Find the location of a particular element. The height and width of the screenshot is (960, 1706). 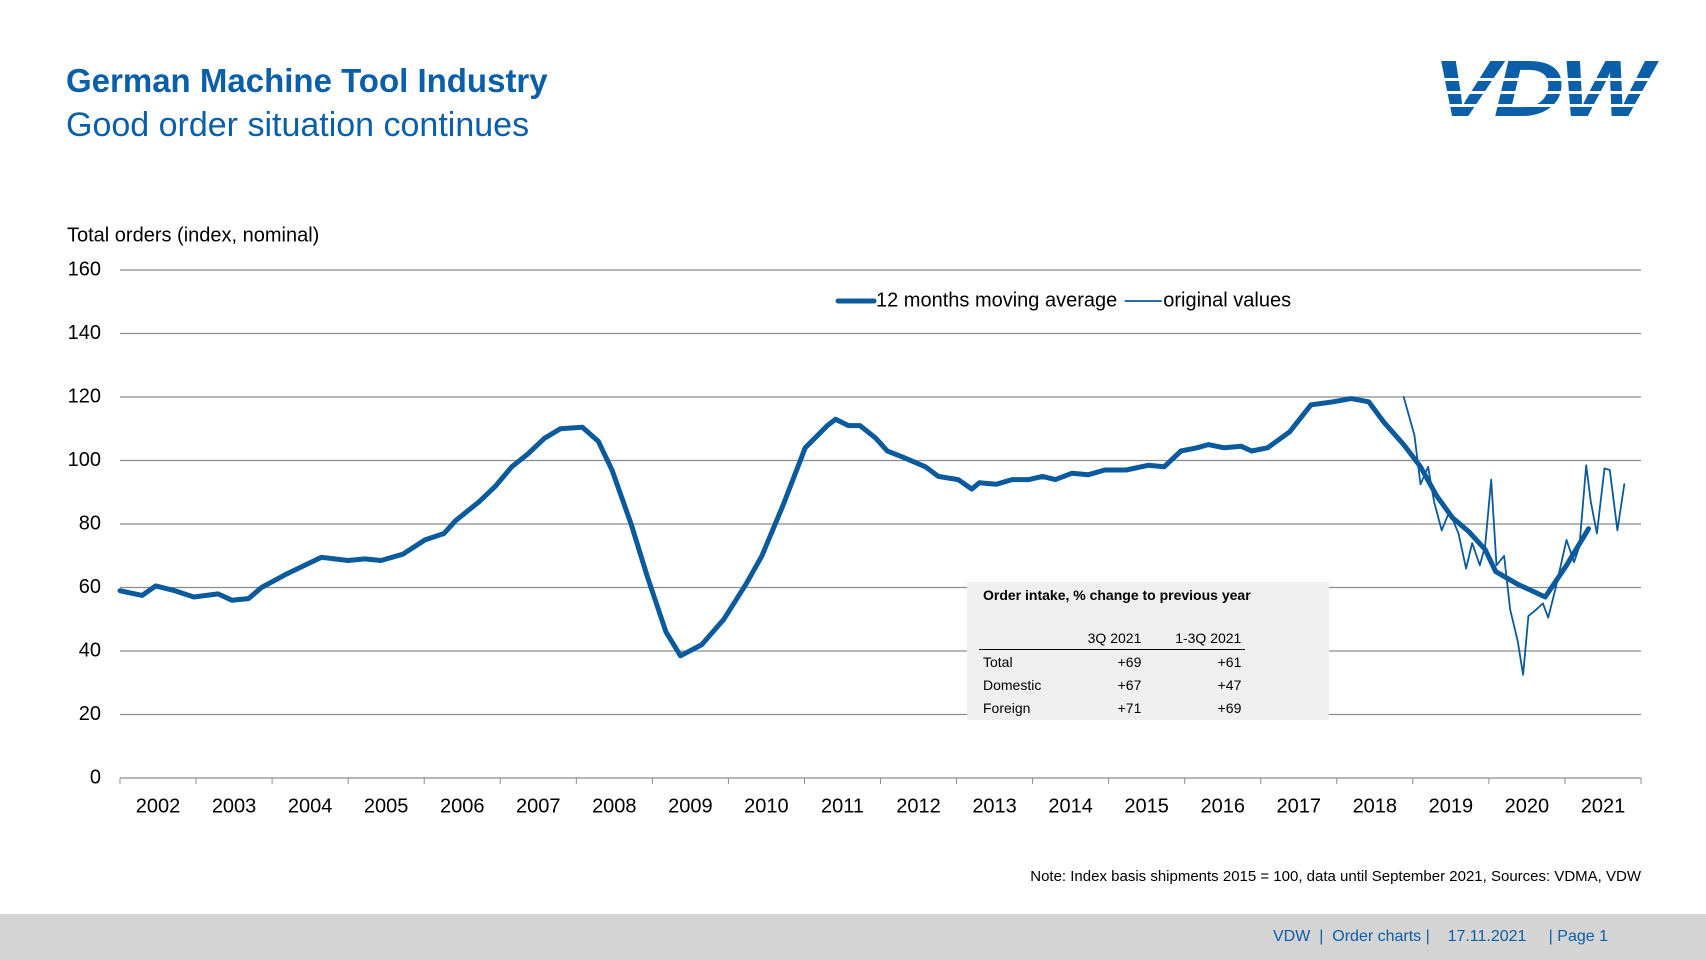

x-tick-label: 2015 is located at coordinates (1146, 806).